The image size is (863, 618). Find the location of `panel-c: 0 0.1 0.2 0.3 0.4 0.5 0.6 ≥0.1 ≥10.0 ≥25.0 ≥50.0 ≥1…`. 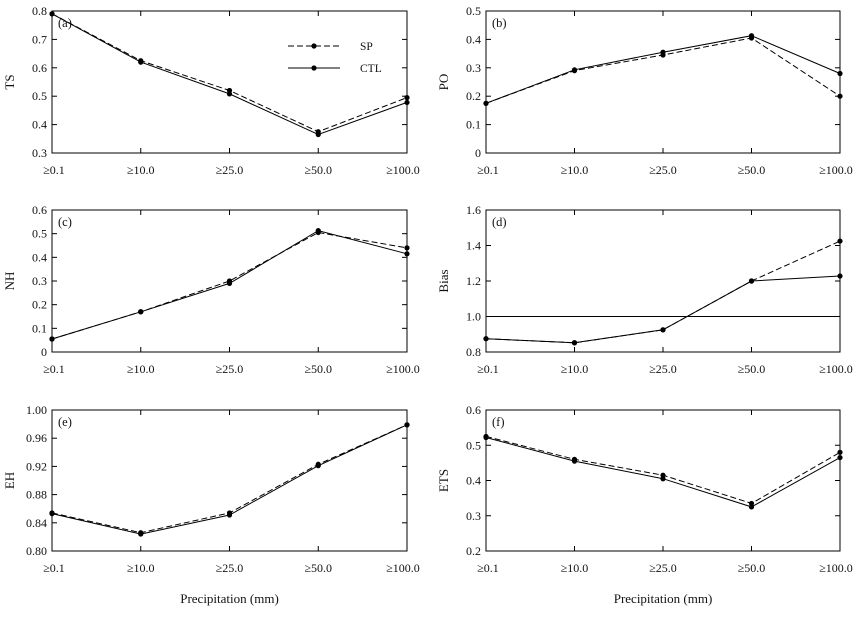

panel-c: 0 0.1 0.2 0.3 0.4 0.5 0.6 ≥0.1 ≥10.0 ≥25.0 ≥50.0 ≥1… is located at coordinates (211, 289).